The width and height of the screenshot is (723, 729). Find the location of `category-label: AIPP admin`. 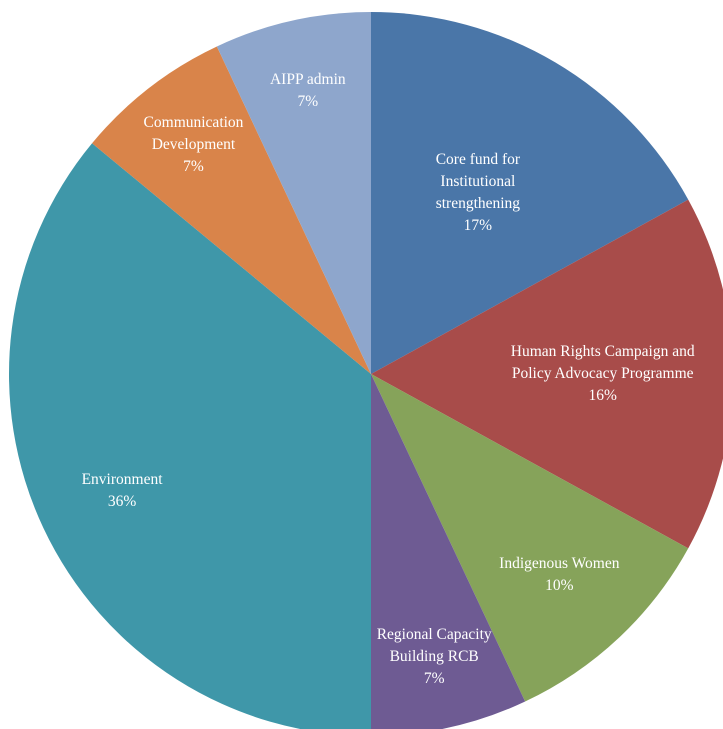

category-label: AIPP admin is located at coordinates (307, 80).